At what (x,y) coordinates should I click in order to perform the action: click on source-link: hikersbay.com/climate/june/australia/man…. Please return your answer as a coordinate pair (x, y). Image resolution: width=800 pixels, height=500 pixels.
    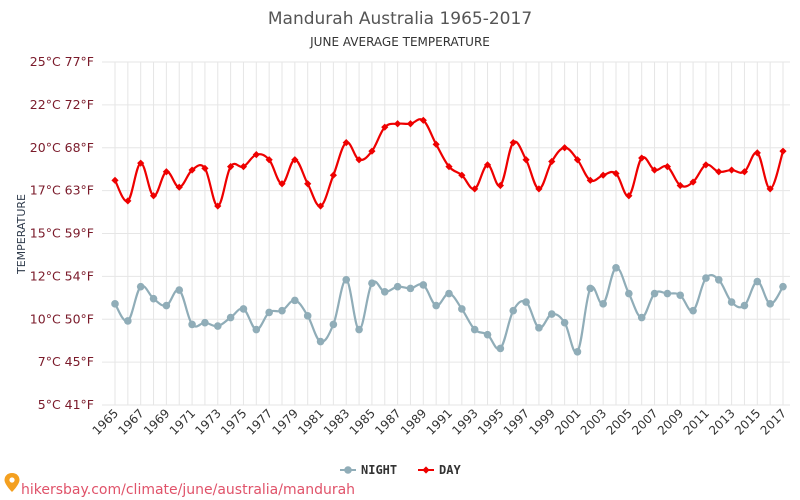
    Looking at the image, I should click on (188, 490).